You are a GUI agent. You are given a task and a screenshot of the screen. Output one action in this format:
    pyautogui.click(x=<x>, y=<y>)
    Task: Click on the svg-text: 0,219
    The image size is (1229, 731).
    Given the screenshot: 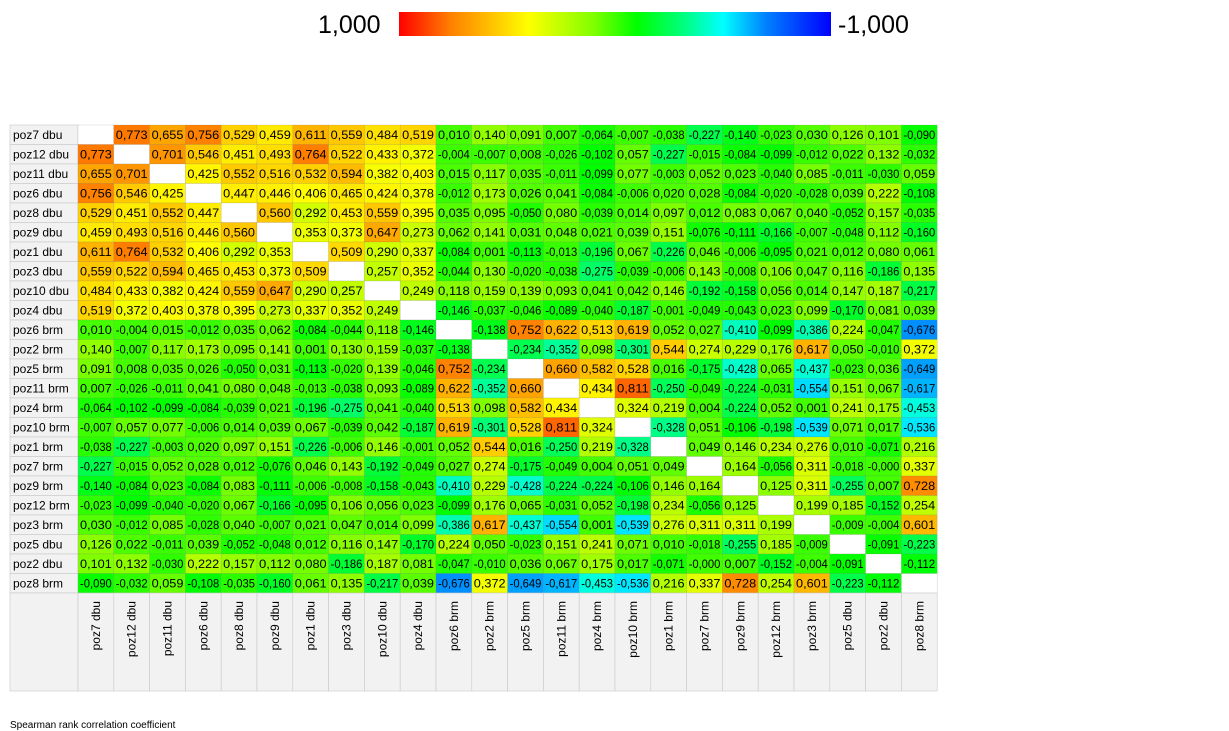 What is the action you would take?
    pyautogui.click(x=597, y=447)
    